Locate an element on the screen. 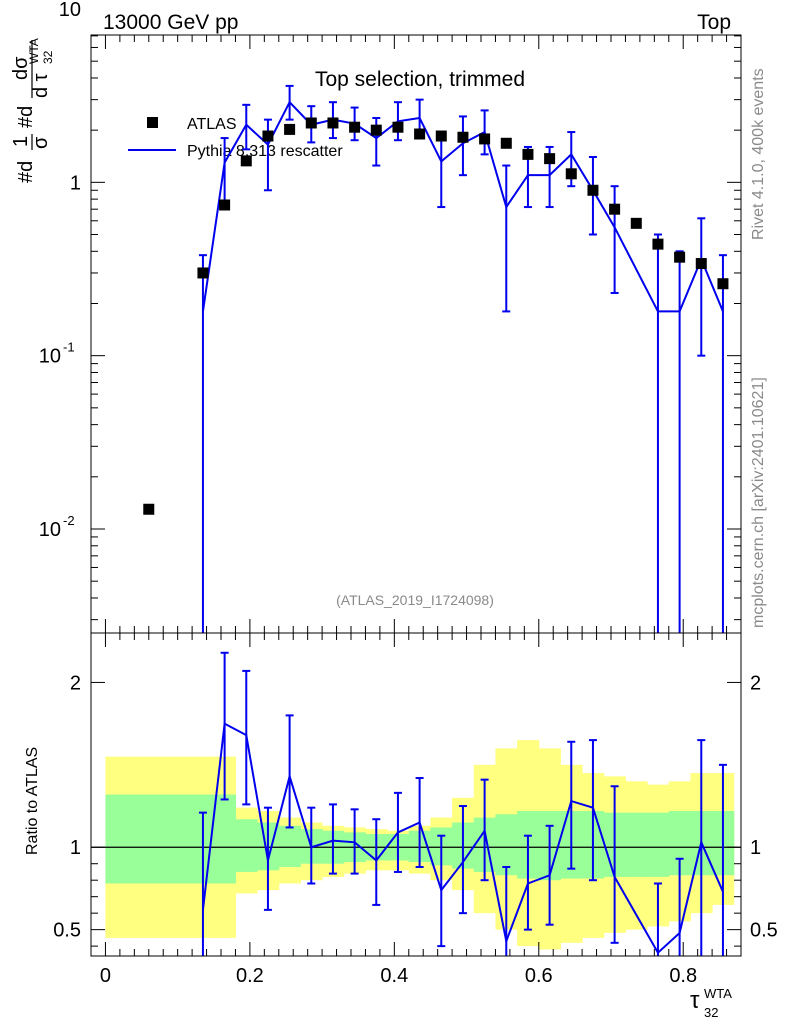 The height and width of the screenshot is (1024, 786). xlabel-sub: 32 is located at coordinates (711, 1012).